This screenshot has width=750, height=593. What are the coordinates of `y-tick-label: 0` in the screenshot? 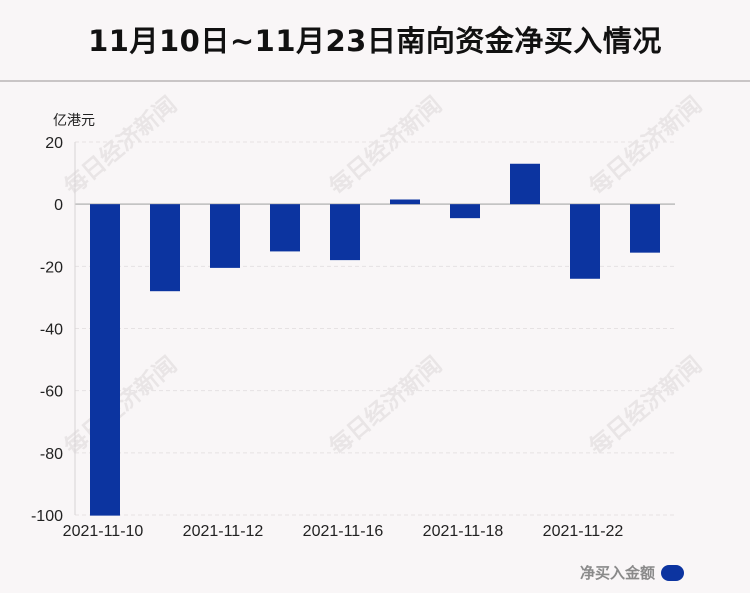 It's located at (58, 205).